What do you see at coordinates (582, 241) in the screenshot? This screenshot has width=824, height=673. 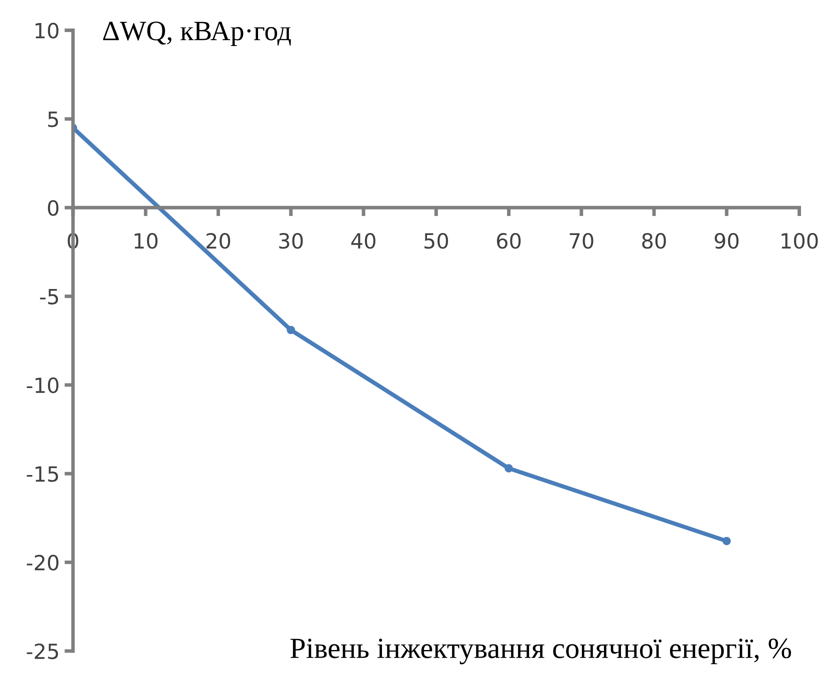 I see `x-tick-label: 70` at bounding box center [582, 241].